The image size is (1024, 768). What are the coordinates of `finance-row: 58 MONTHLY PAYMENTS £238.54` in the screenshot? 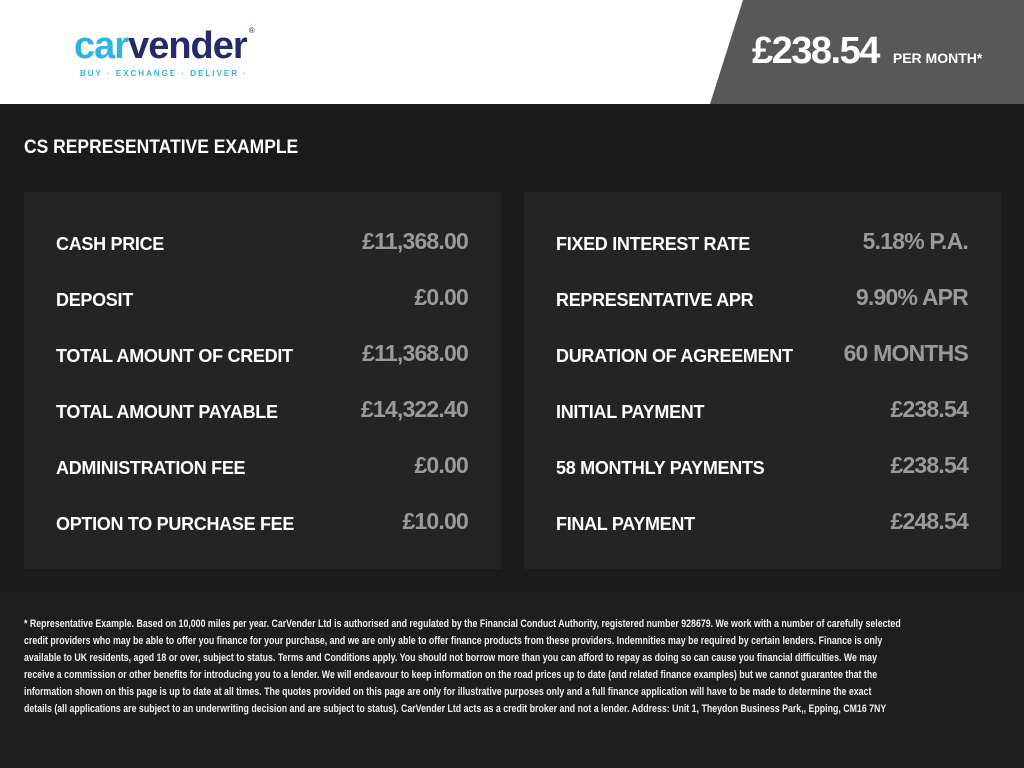 It's located at (762, 467).